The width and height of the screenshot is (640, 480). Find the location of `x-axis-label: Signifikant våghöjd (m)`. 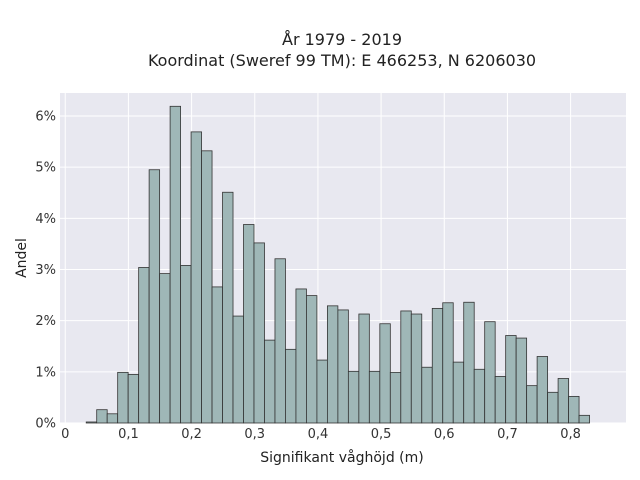

x-axis-label: Signifikant våghöjd (m) is located at coordinates (341, 457).